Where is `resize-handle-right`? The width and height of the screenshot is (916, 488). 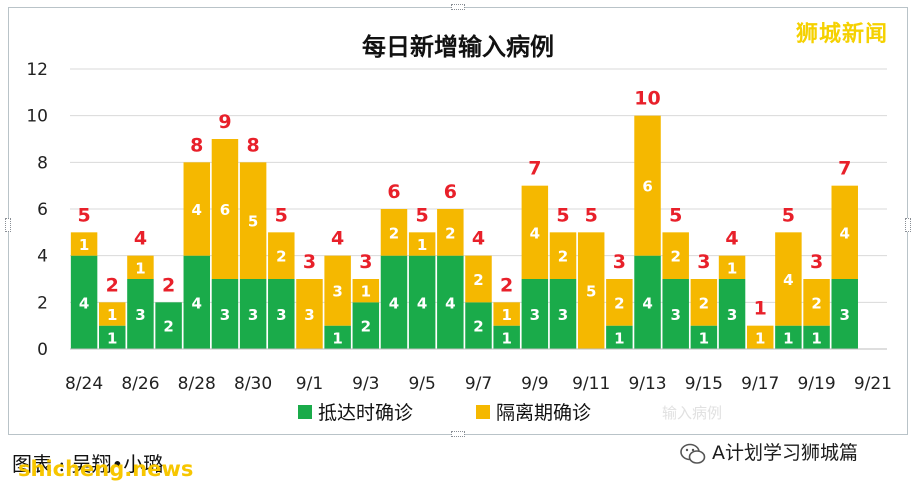 resize-handle-right is located at coordinates (908, 225).